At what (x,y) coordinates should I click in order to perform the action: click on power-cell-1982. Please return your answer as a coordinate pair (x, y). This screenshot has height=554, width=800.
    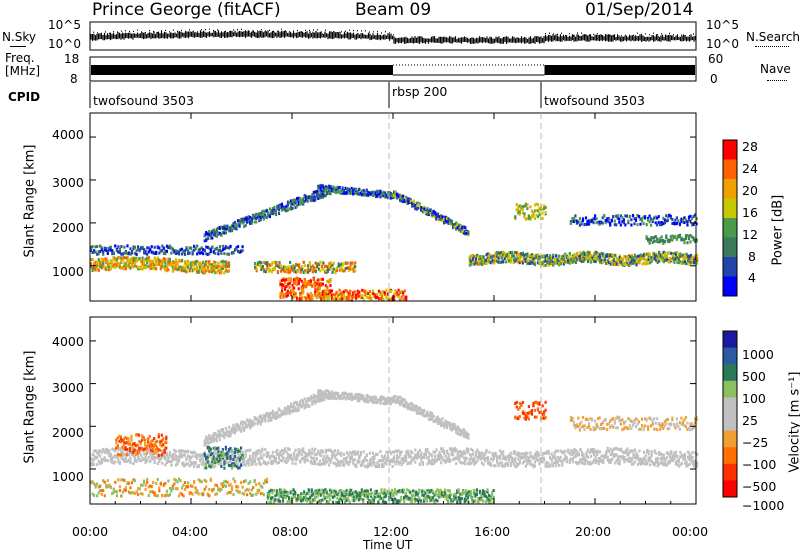
    Looking at the image, I should click on (645, 260).